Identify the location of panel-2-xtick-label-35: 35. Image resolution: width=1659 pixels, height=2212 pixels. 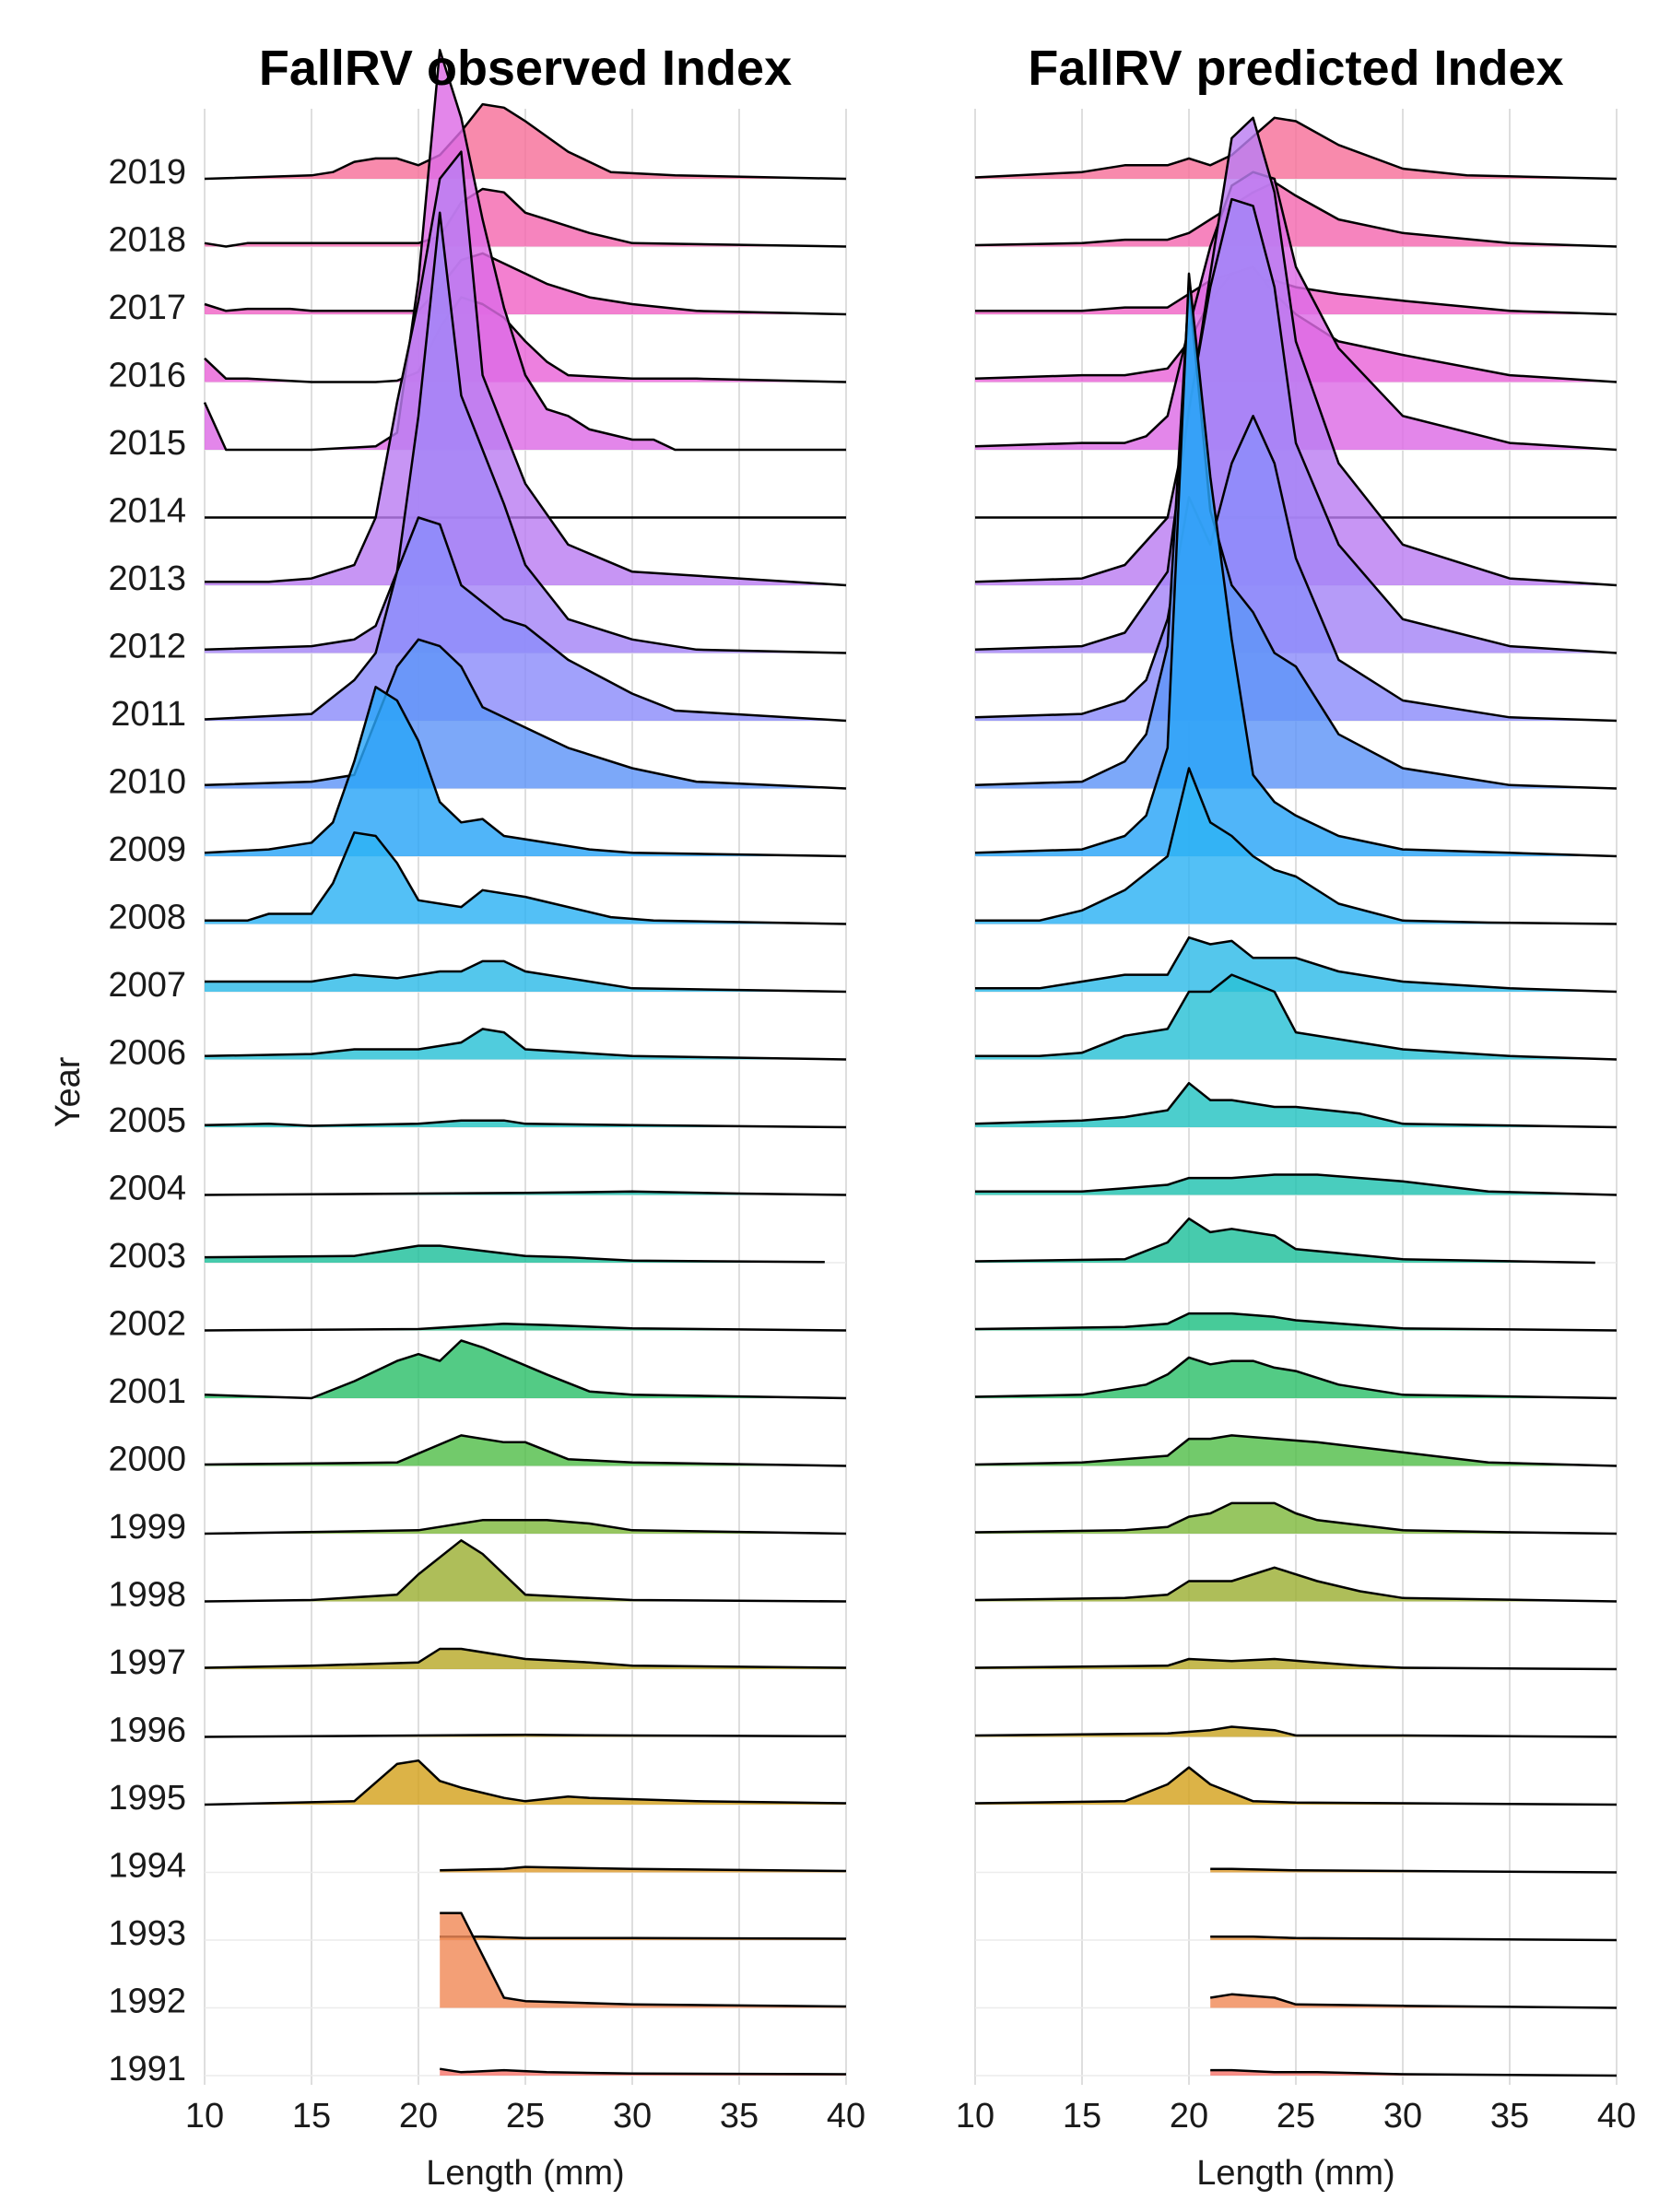
(1509, 2116).